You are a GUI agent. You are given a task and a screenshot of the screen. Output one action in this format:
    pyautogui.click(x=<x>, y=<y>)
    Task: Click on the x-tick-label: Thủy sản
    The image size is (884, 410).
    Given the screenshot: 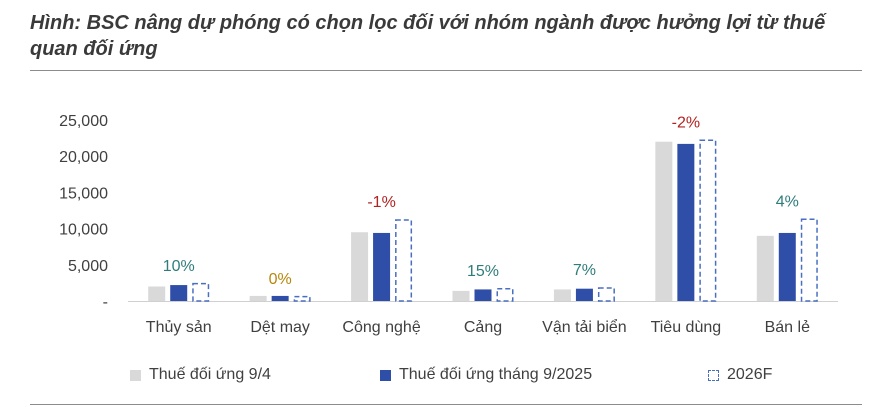 What is the action you would take?
    pyautogui.click(x=179, y=327)
    